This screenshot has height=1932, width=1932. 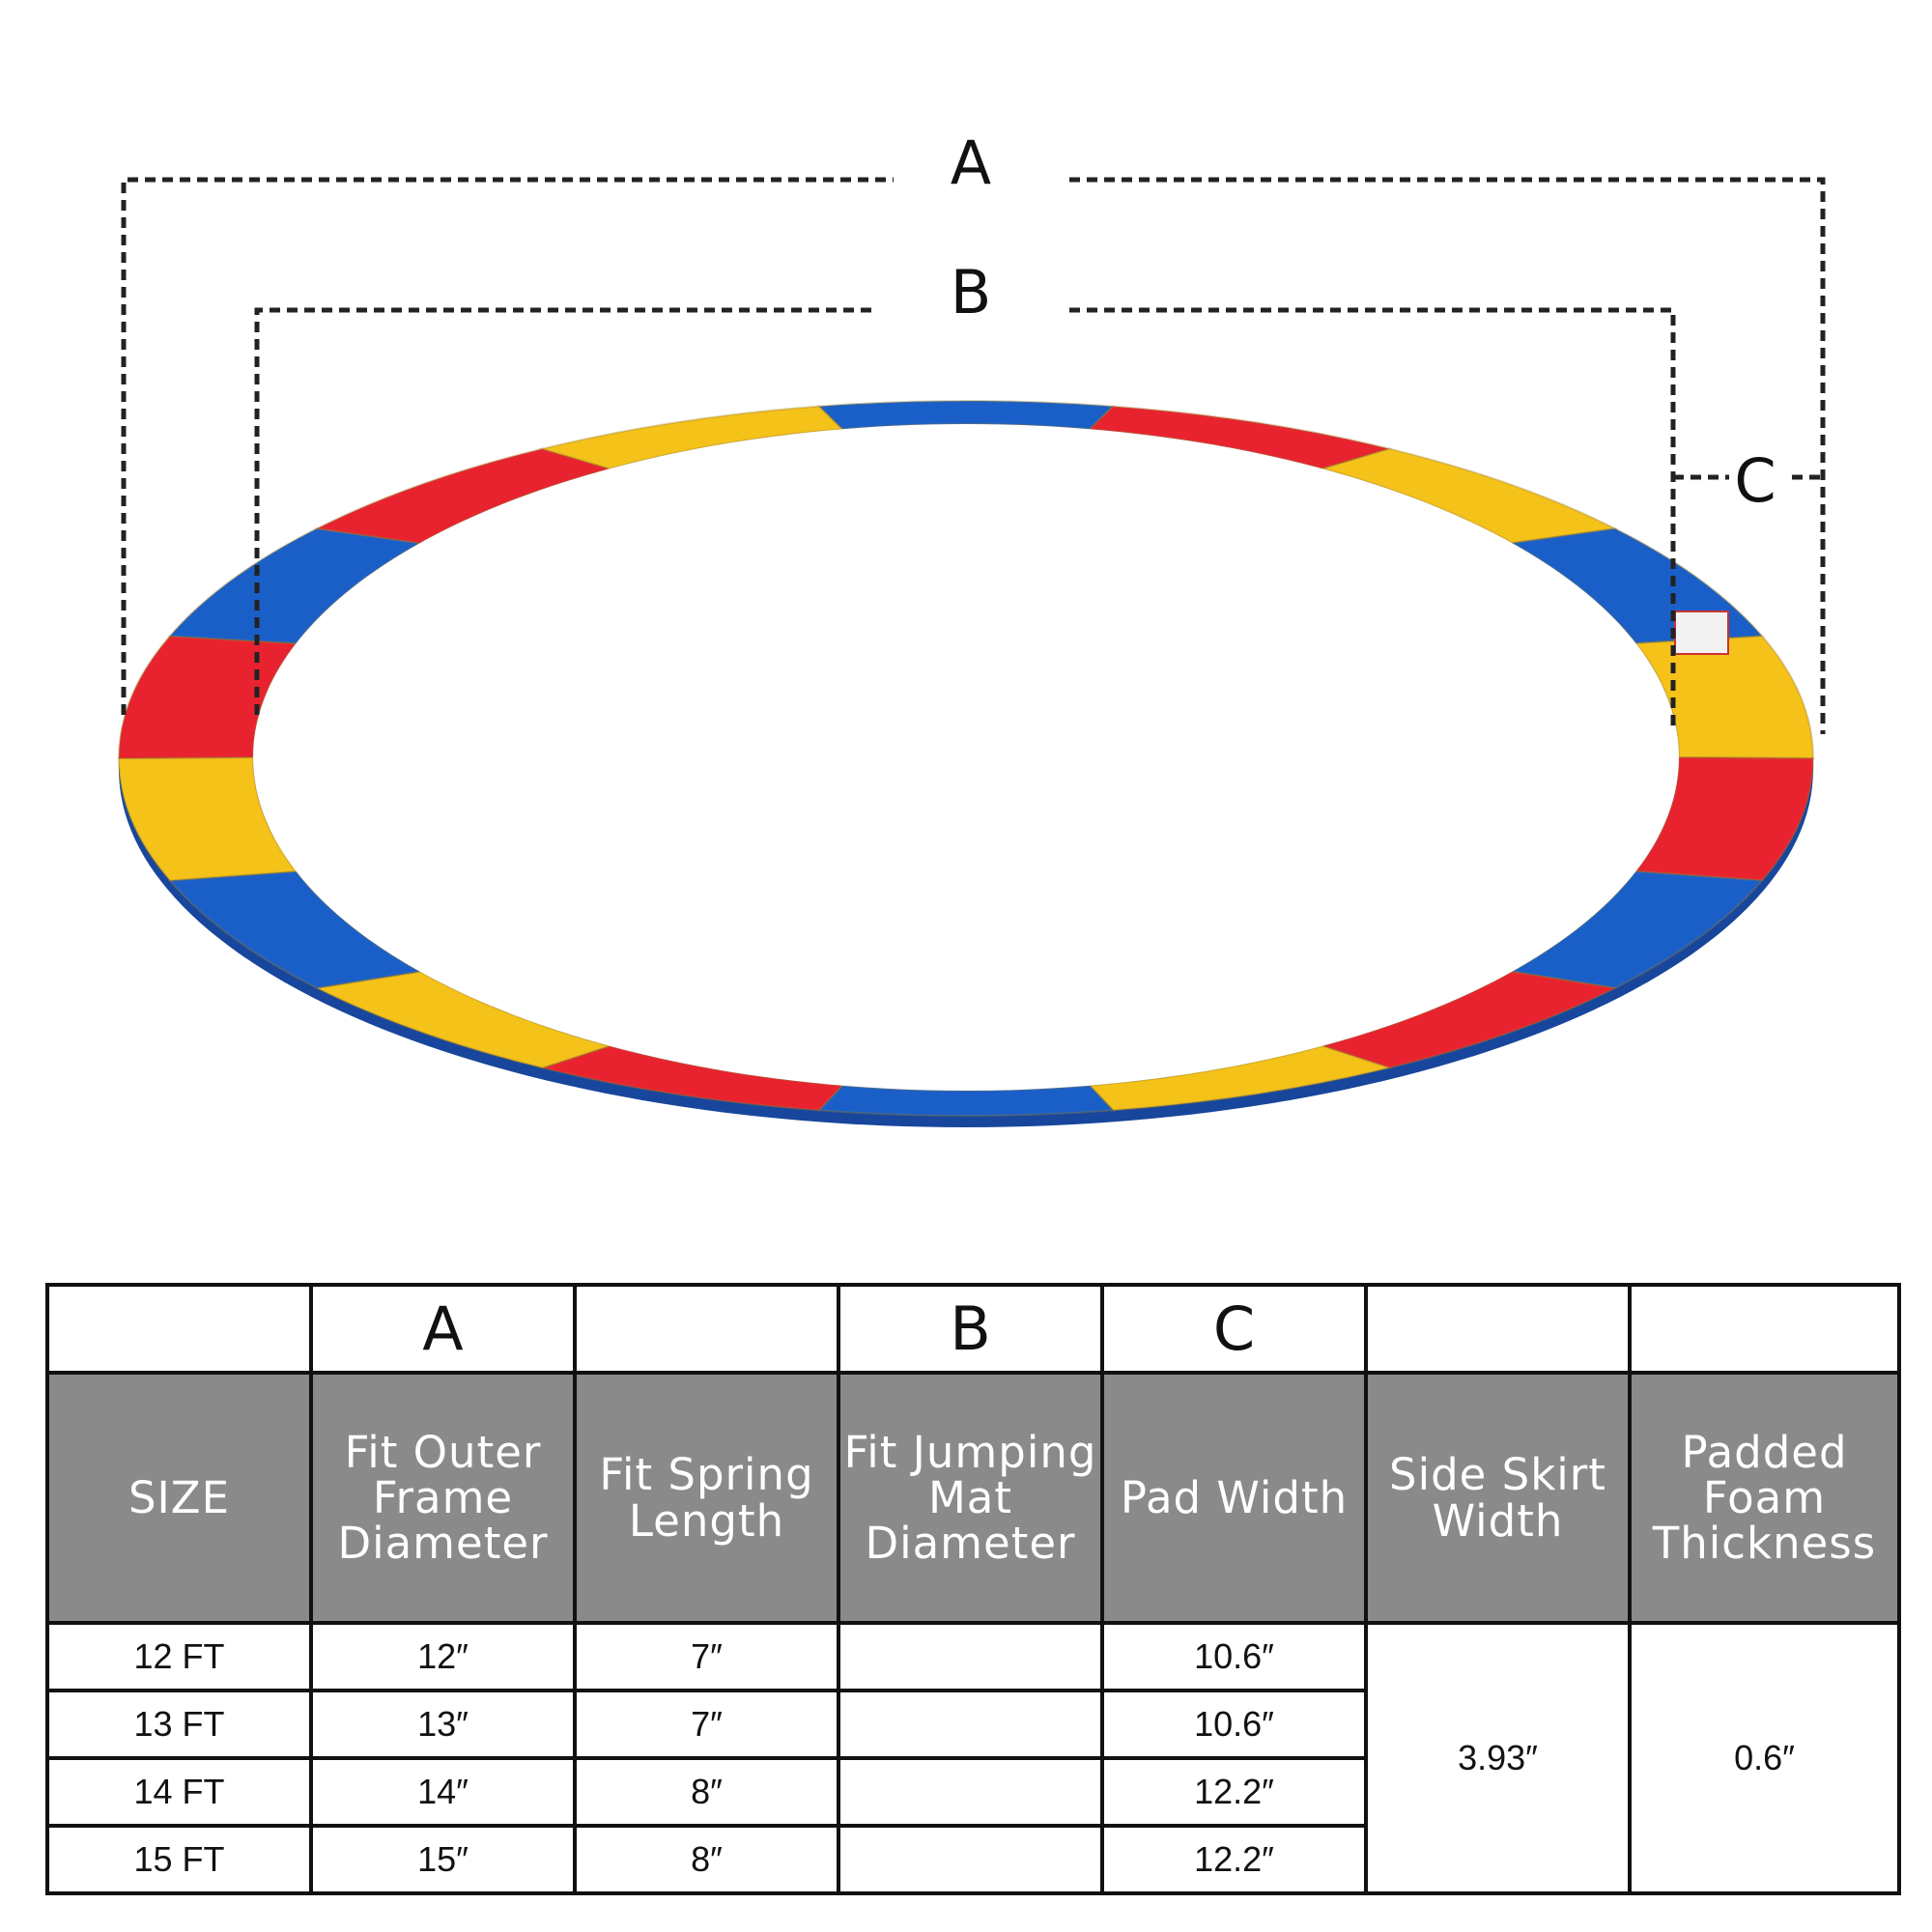 I want to click on outer-frame-cell: 15″, so click(x=443, y=1859).